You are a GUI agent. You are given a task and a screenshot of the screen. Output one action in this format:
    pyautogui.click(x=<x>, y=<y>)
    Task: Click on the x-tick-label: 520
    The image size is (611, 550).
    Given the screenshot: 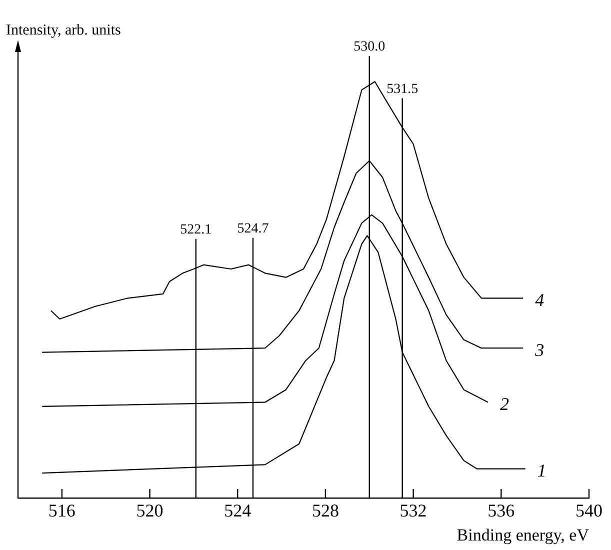 What is the action you would take?
    pyautogui.click(x=150, y=510)
    